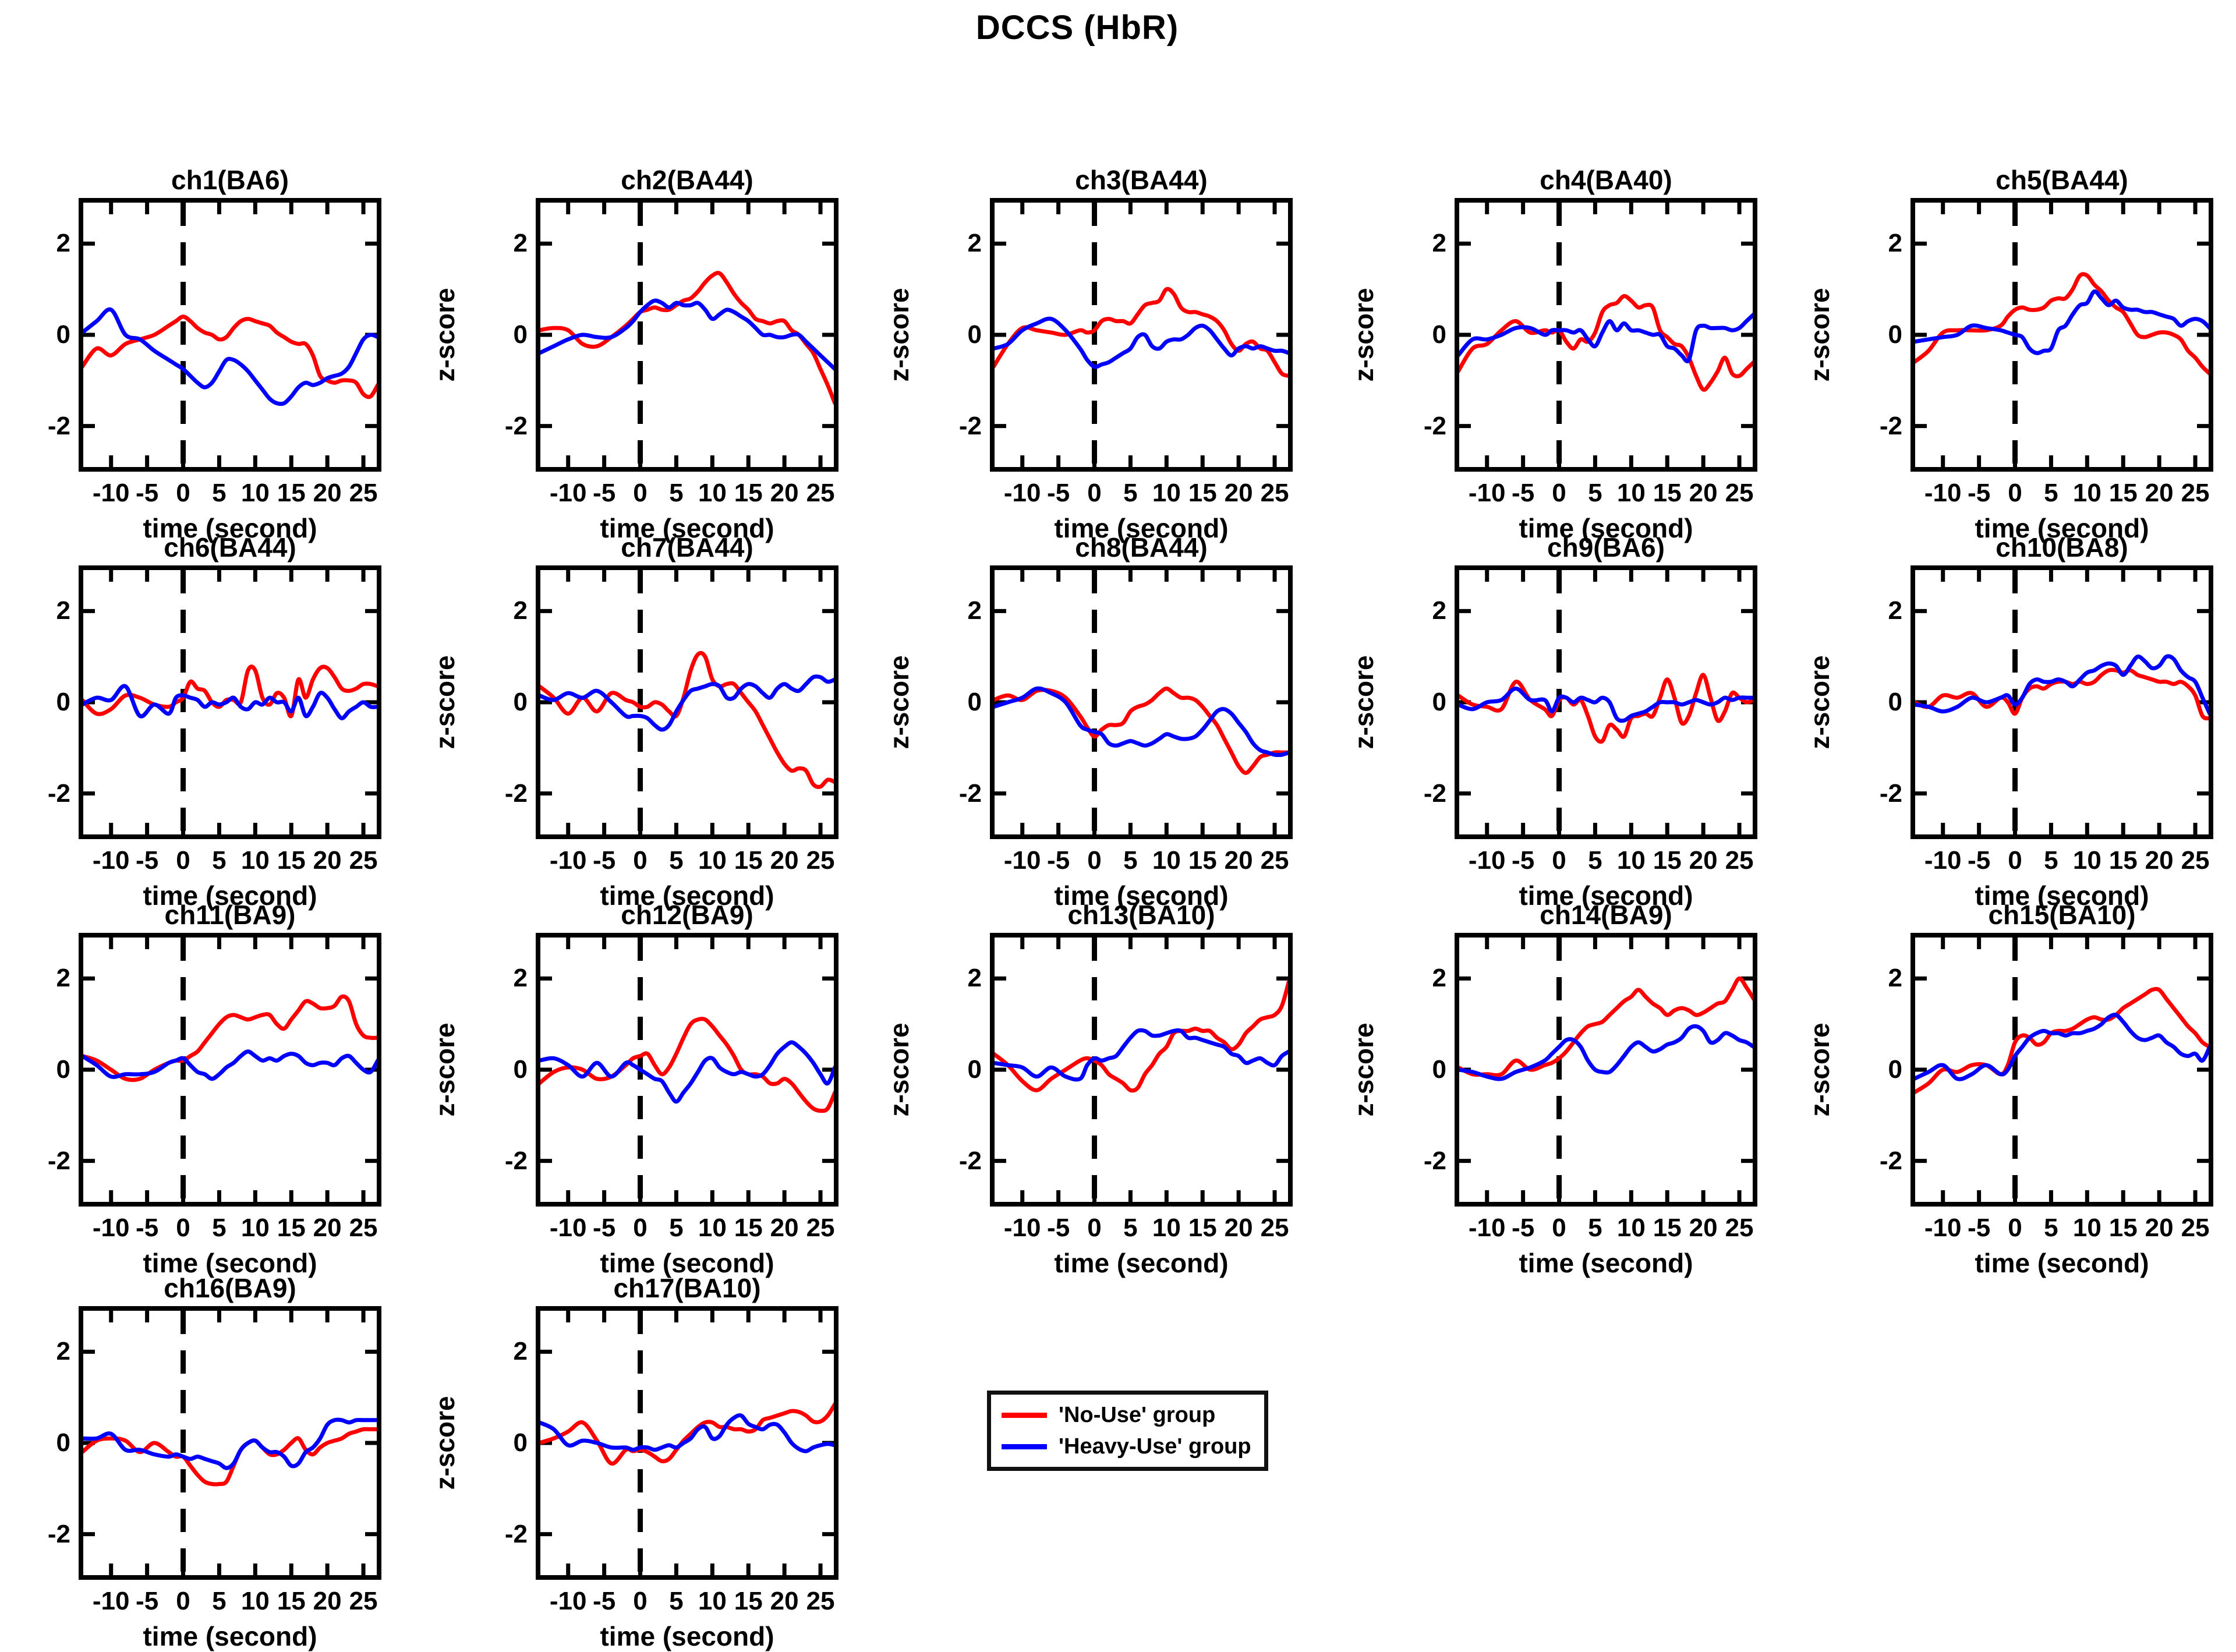 The width and height of the screenshot is (2236, 1652). Describe the element at coordinates (1606, 180) in the screenshot. I see `chart-title: ch4(BA40)` at that location.